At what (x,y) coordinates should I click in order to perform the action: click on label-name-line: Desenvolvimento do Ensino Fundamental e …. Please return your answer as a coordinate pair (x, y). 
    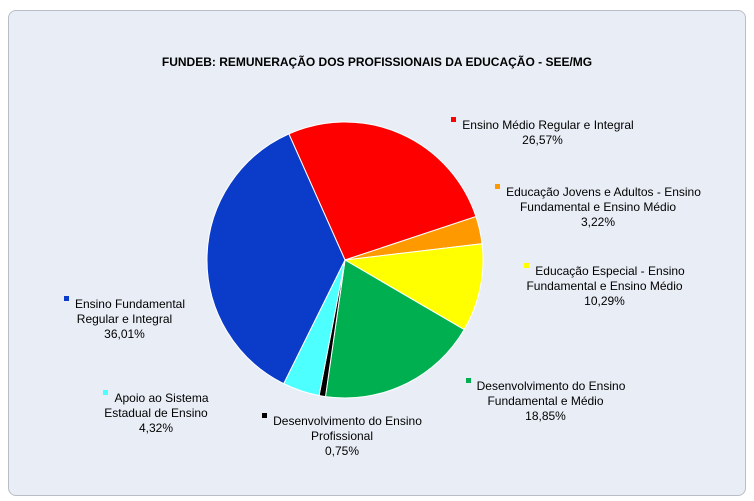
    Looking at the image, I should click on (545, 393).